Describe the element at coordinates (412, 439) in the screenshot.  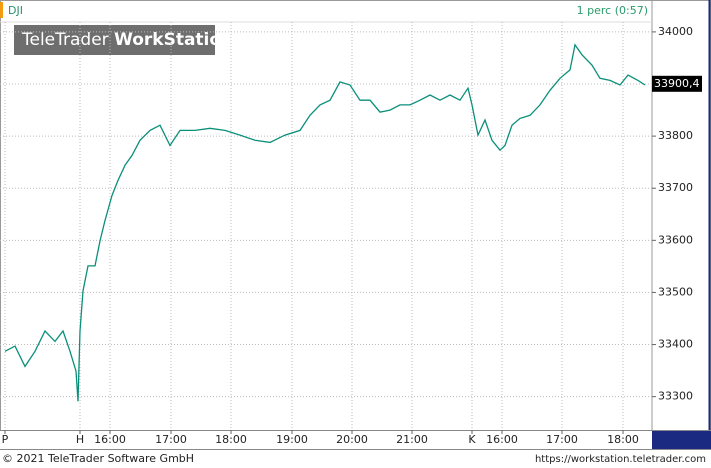
I see `x-tick-label: 21:00` at that location.